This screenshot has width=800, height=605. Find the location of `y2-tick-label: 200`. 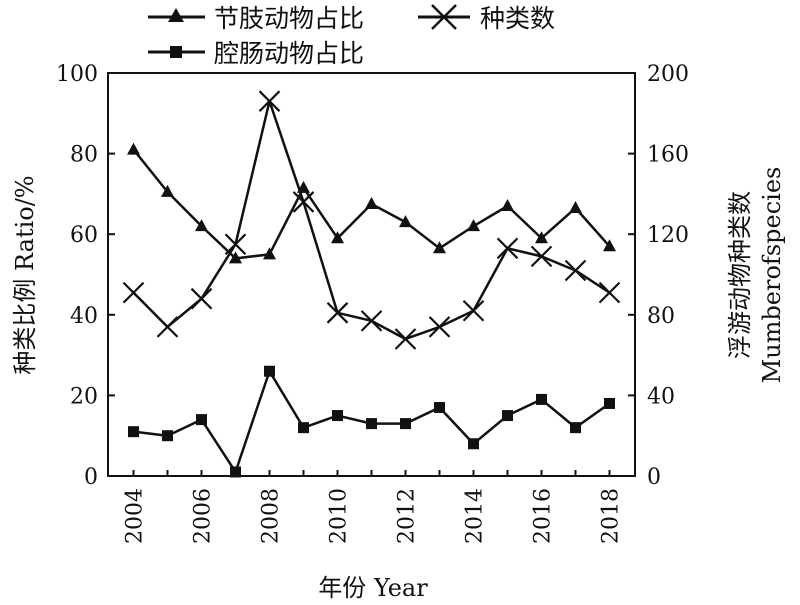

y2-tick-label: 200 is located at coordinates (668, 74).